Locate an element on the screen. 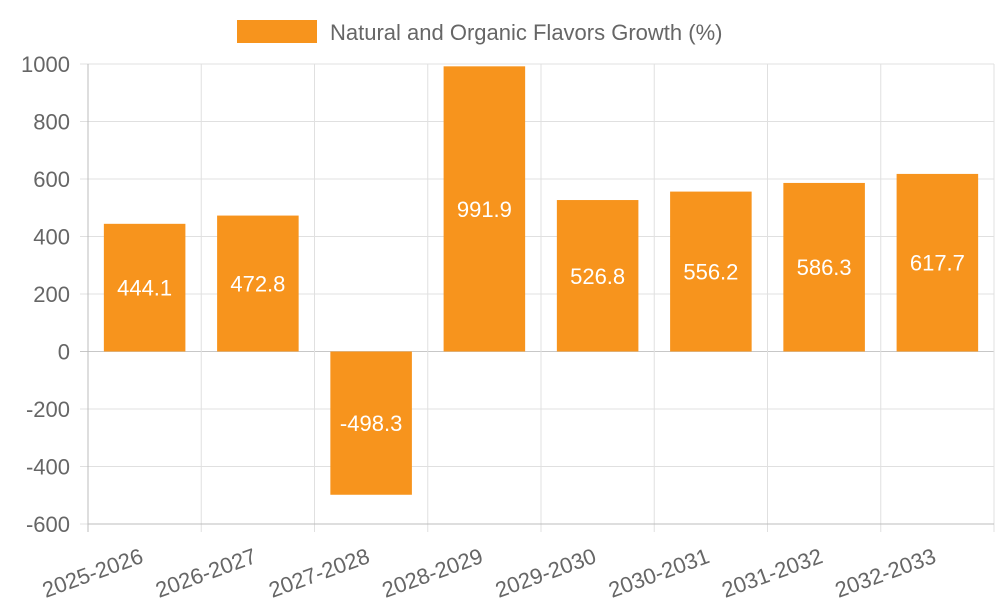 The height and width of the screenshot is (600, 1000). y-tick-label: -600 is located at coordinates (48, 524).